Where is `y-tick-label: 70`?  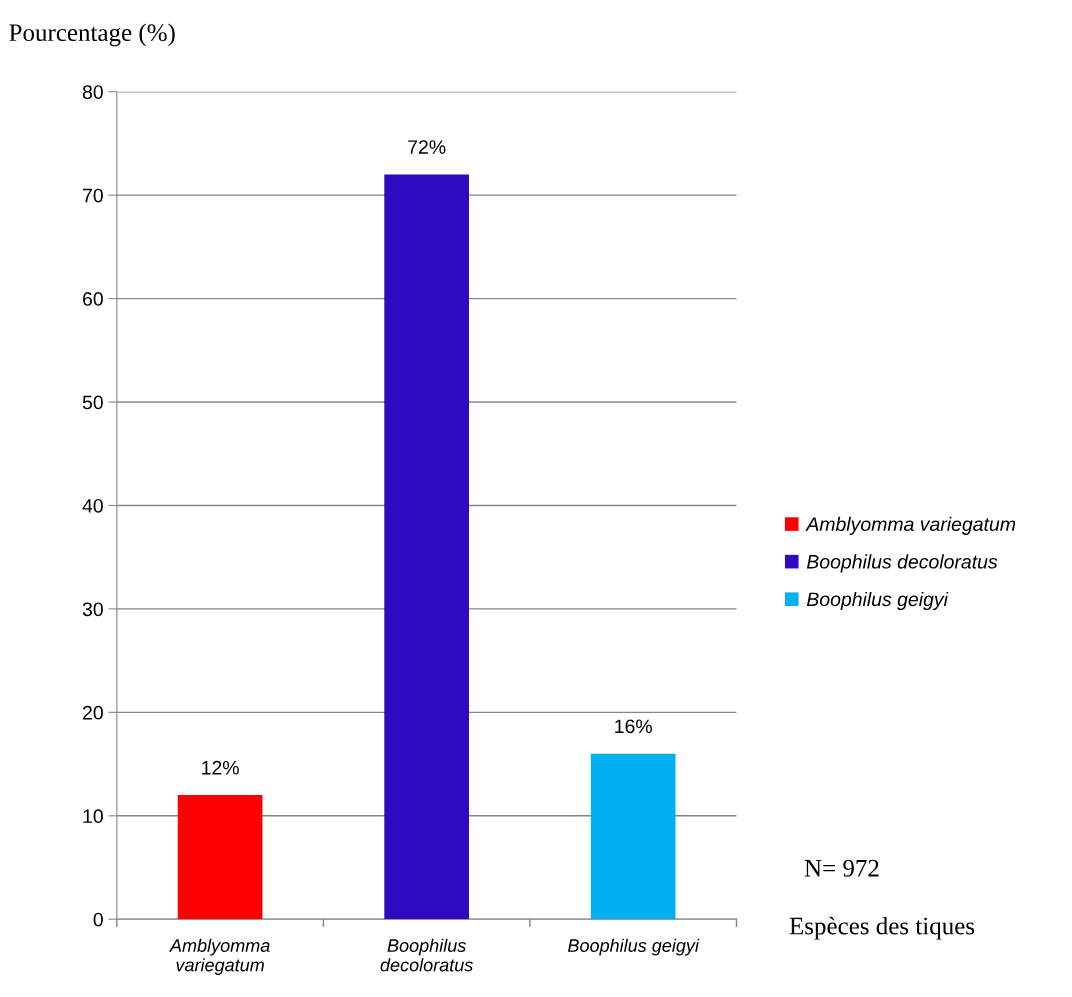
y-tick-label: 70 is located at coordinates (93, 195).